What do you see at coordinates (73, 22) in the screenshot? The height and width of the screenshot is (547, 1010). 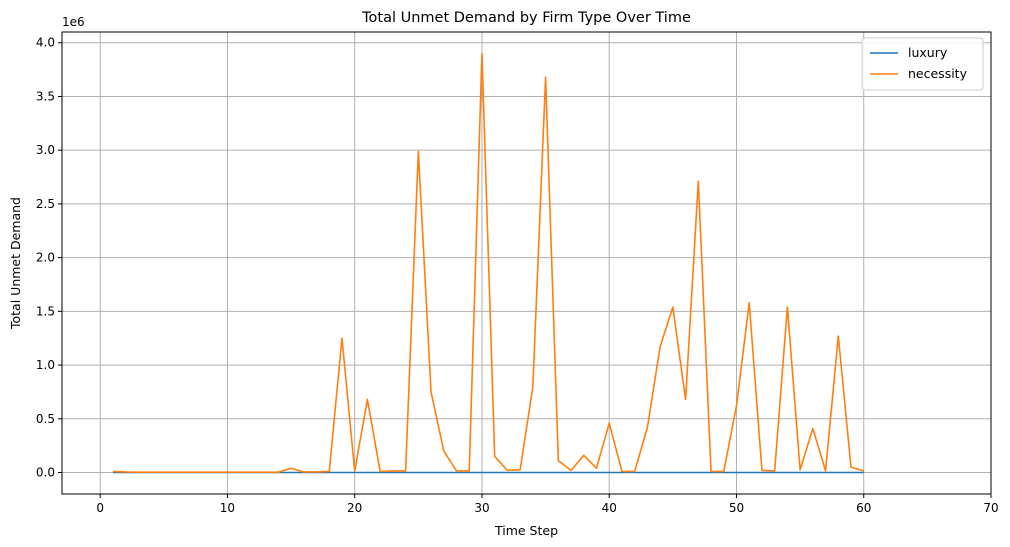 I see `y-axis-offset-label: 1e6` at bounding box center [73, 22].